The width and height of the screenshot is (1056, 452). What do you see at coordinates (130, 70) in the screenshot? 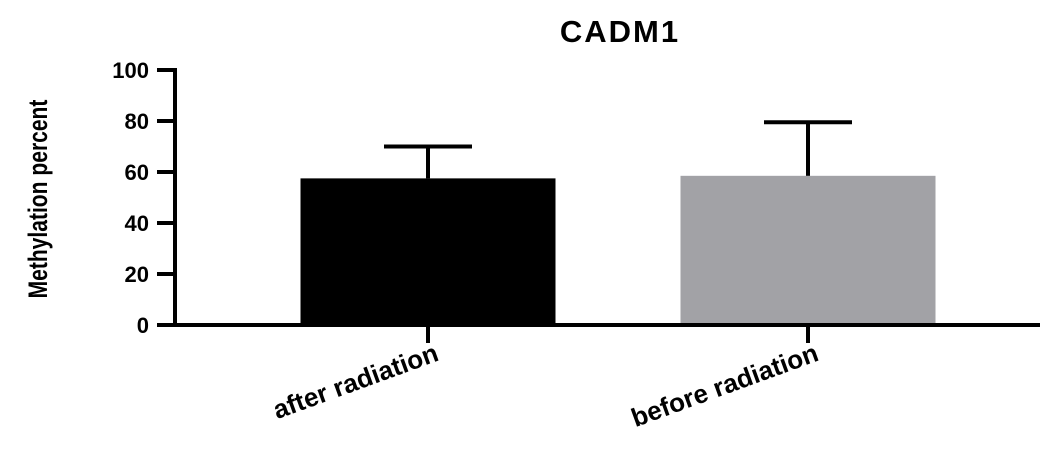
I see `y-tick-label-100: 100` at bounding box center [130, 70].